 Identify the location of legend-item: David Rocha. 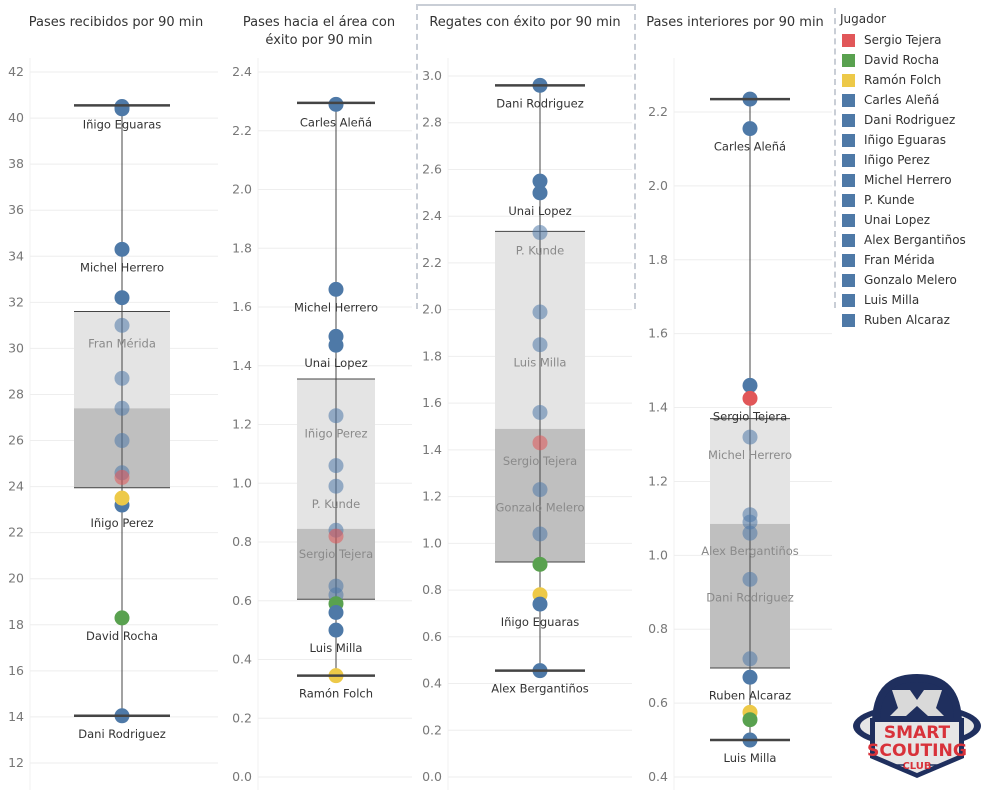
(910, 60).